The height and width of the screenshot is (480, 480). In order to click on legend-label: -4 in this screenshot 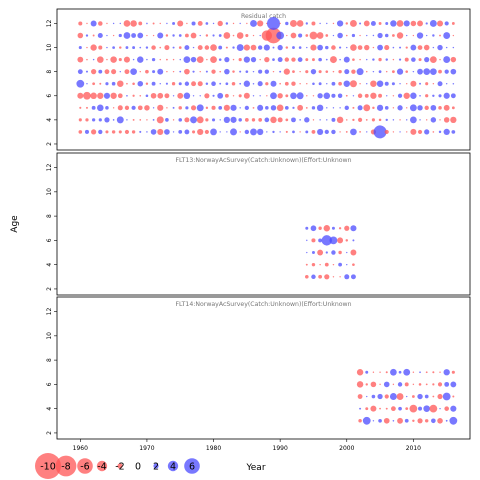, I will do `click(101, 467)`.